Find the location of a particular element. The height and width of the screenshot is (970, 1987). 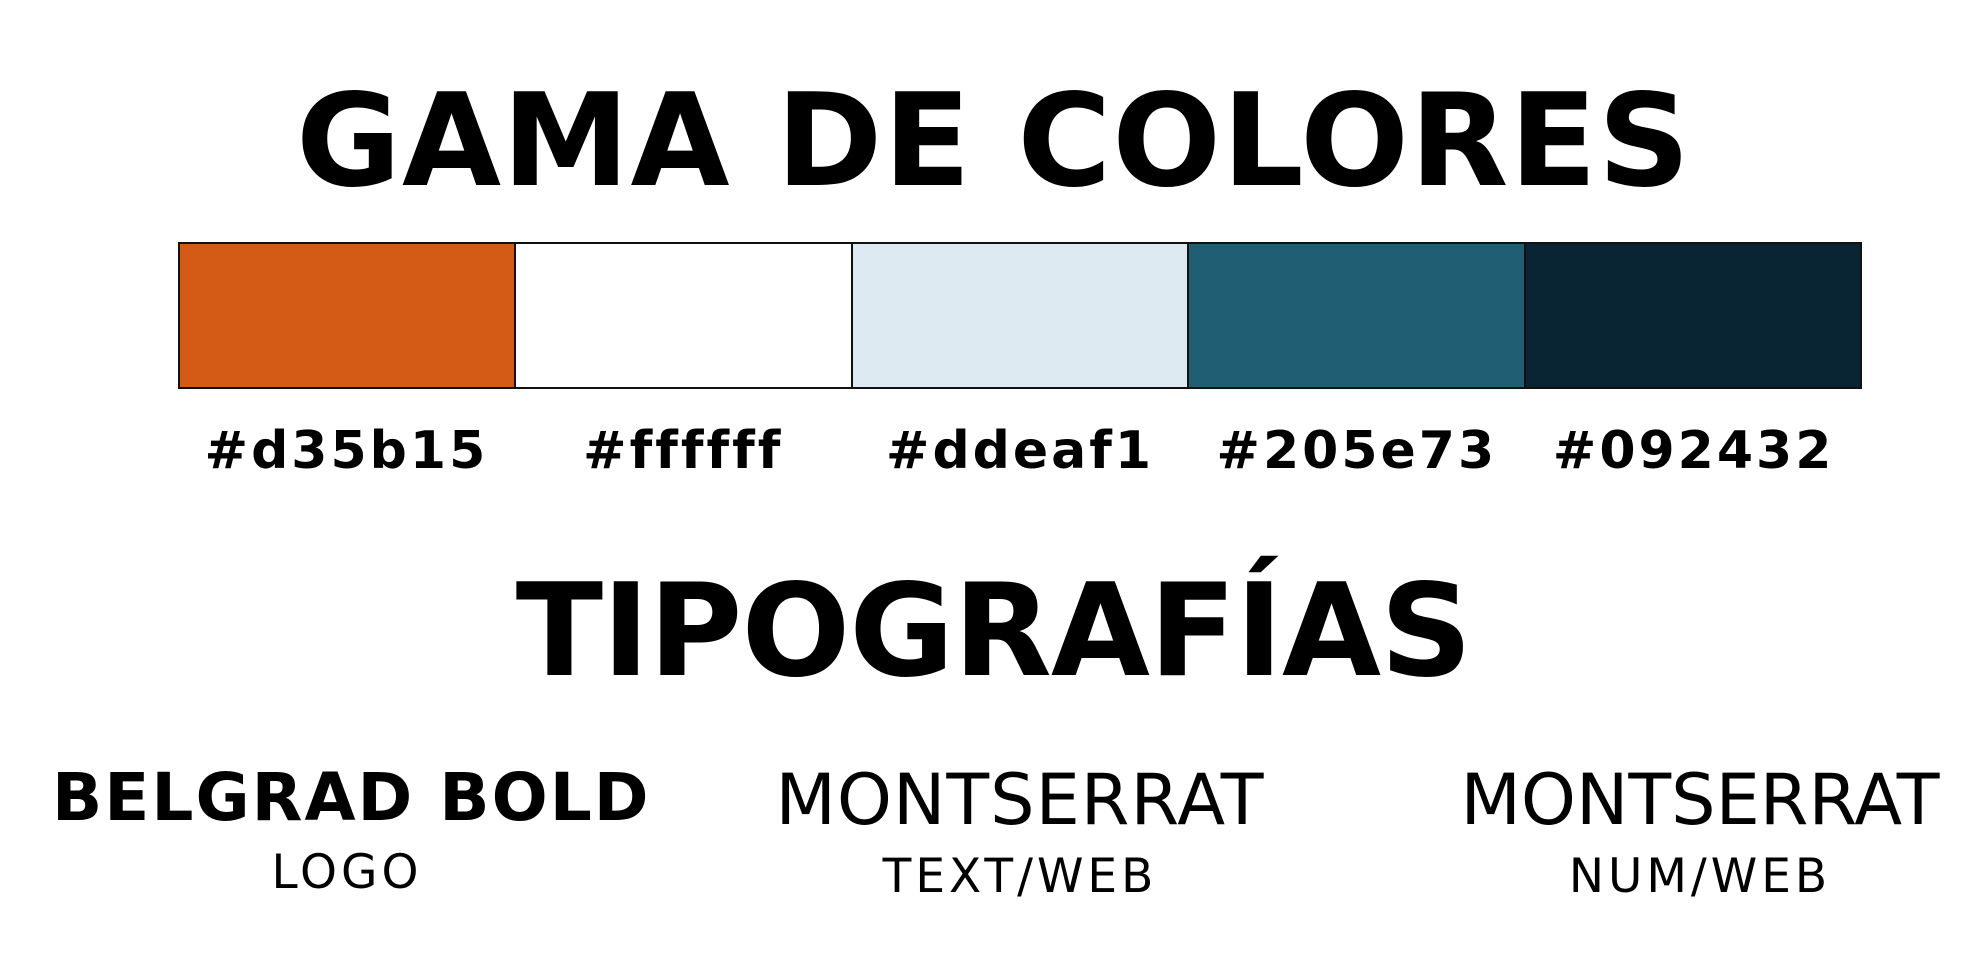

colors-title: GAMA DE COLORES is located at coordinates (993, 141).